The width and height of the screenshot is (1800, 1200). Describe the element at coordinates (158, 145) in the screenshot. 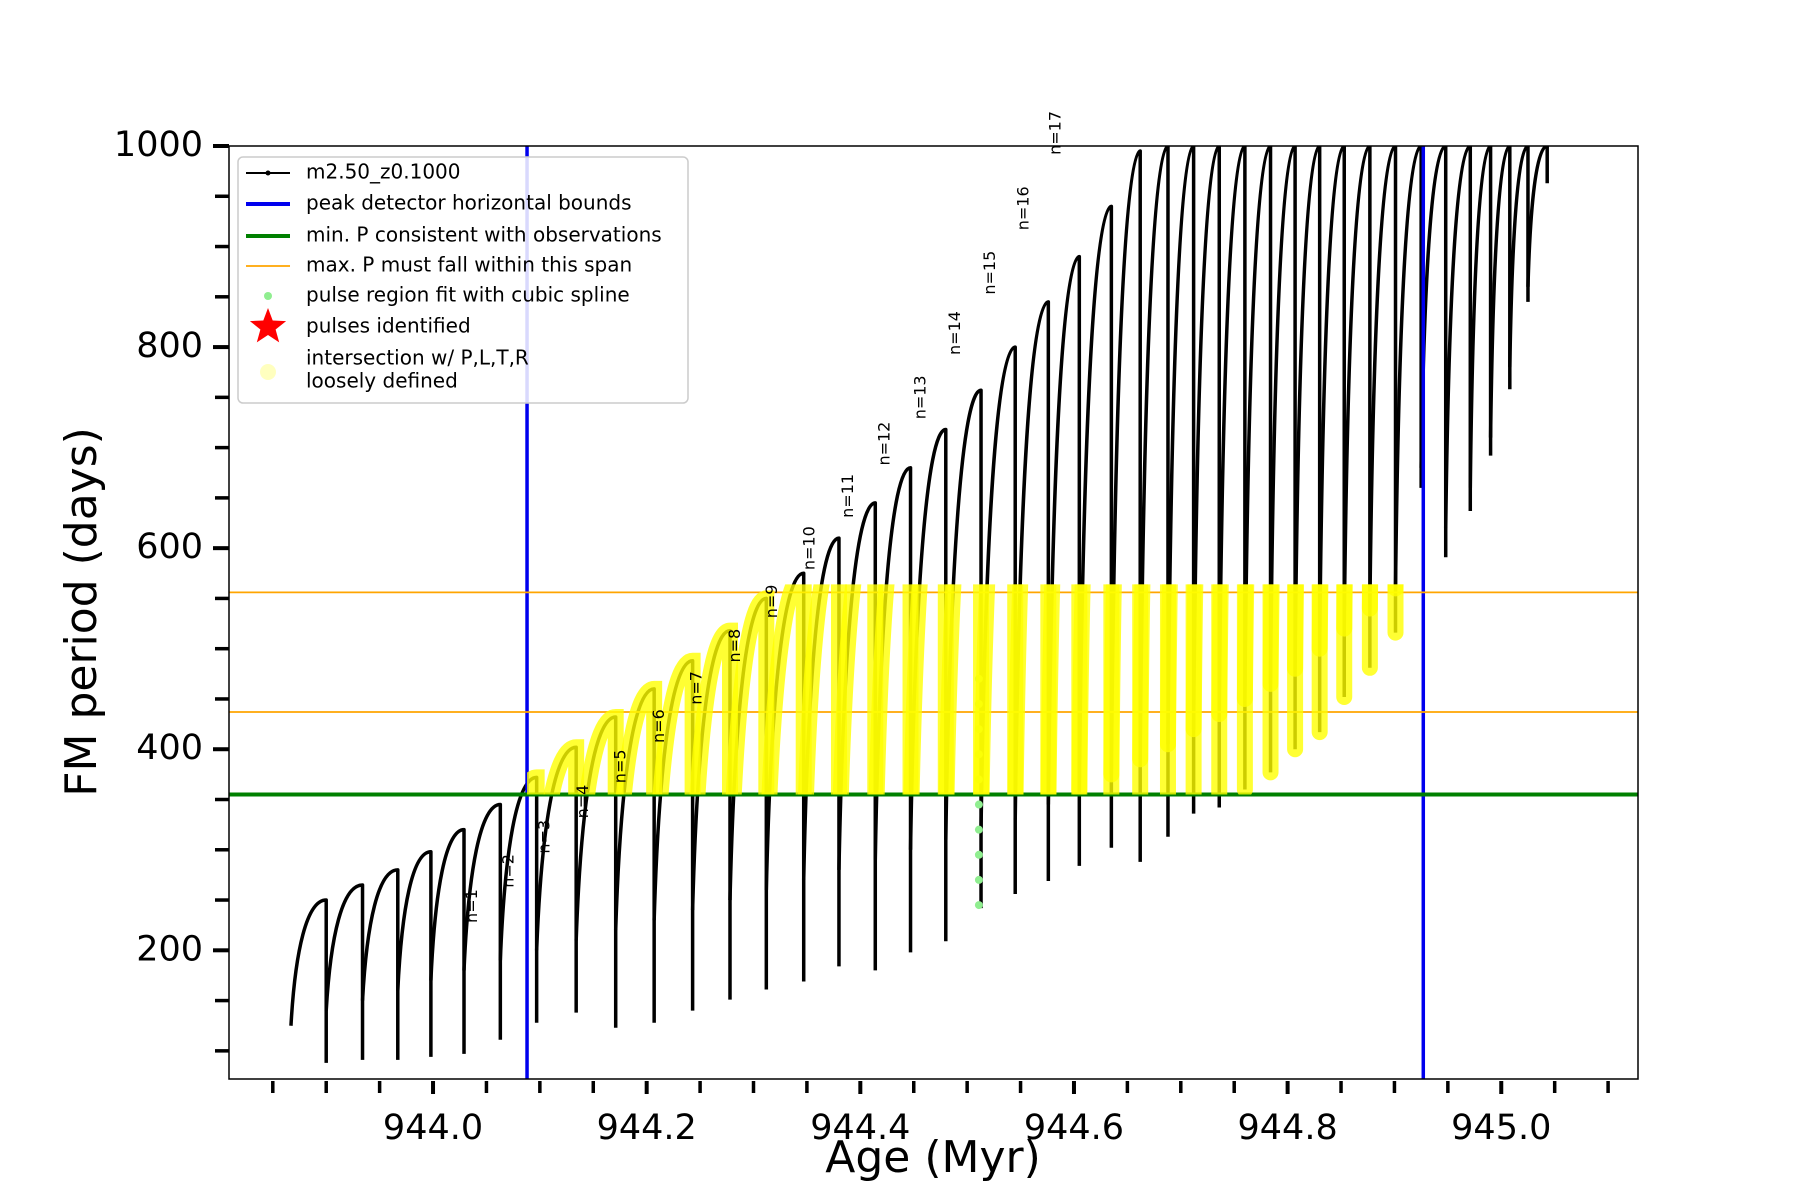

I see `y-tick-label: 1000` at that location.